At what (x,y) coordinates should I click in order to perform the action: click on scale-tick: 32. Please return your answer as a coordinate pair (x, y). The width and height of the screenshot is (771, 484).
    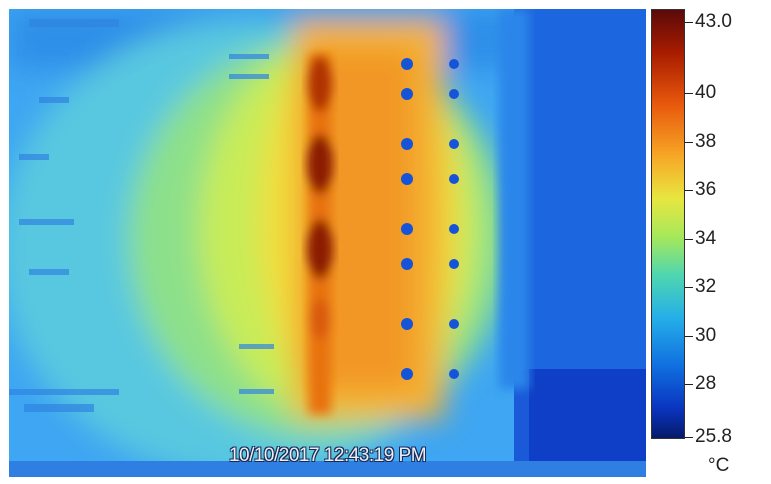
    Looking at the image, I should click on (725, 287).